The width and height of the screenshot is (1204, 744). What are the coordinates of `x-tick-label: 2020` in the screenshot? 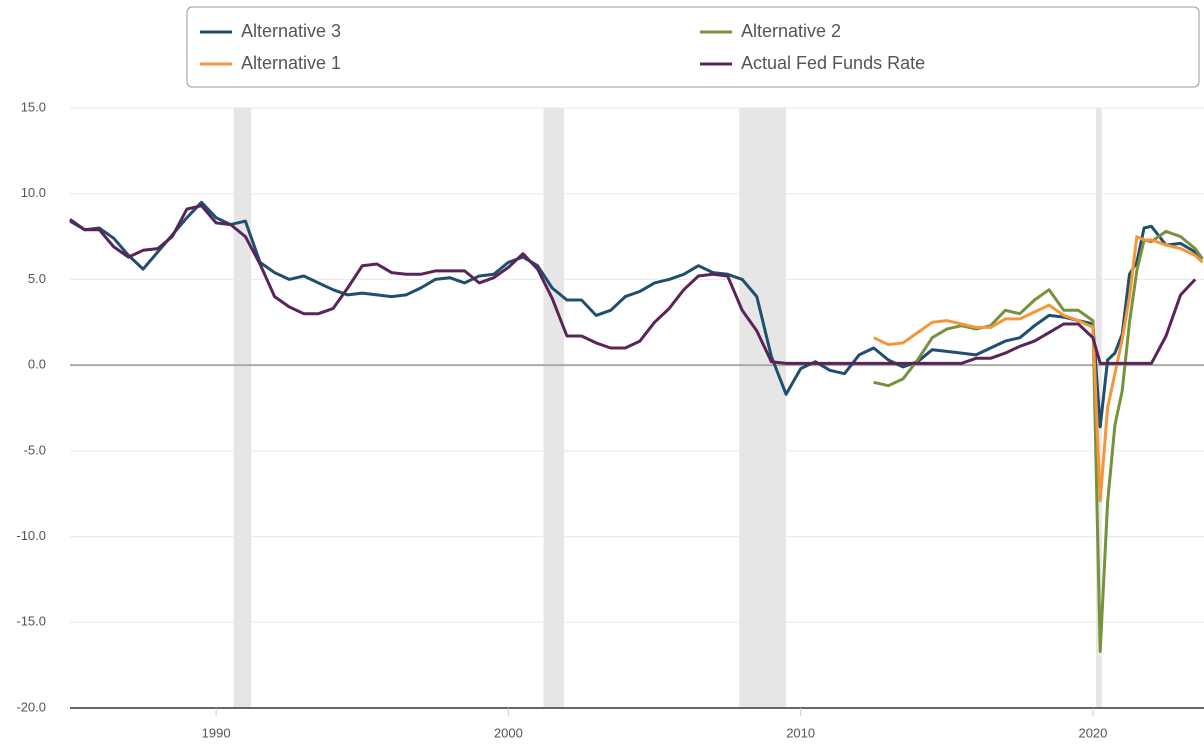 It's located at (1092, 732).